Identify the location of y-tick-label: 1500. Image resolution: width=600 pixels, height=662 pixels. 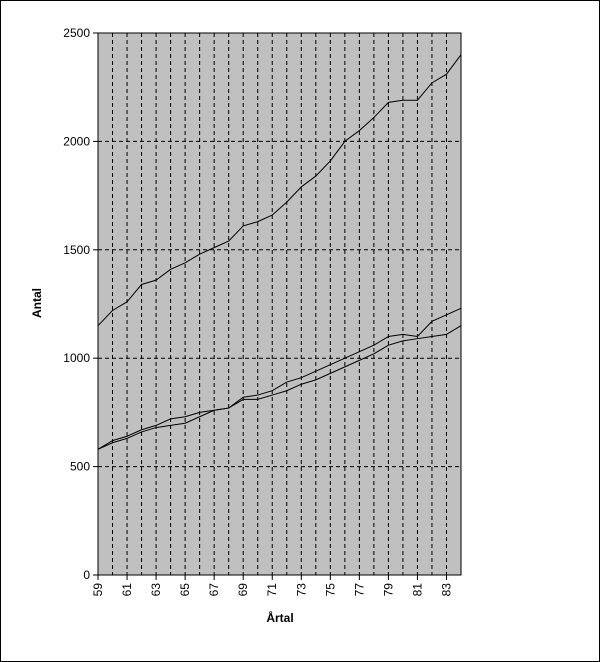
(76, 250).